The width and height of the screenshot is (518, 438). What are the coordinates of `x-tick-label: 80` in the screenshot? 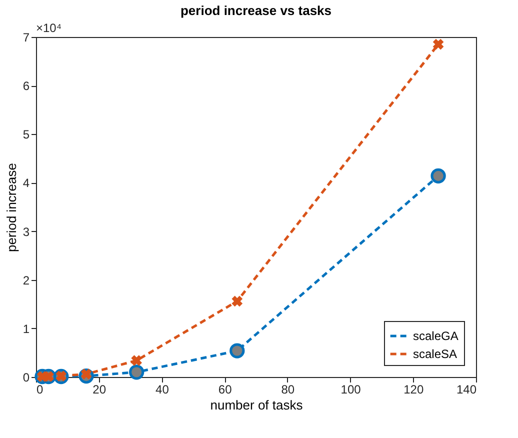 It's located at (288, 389).